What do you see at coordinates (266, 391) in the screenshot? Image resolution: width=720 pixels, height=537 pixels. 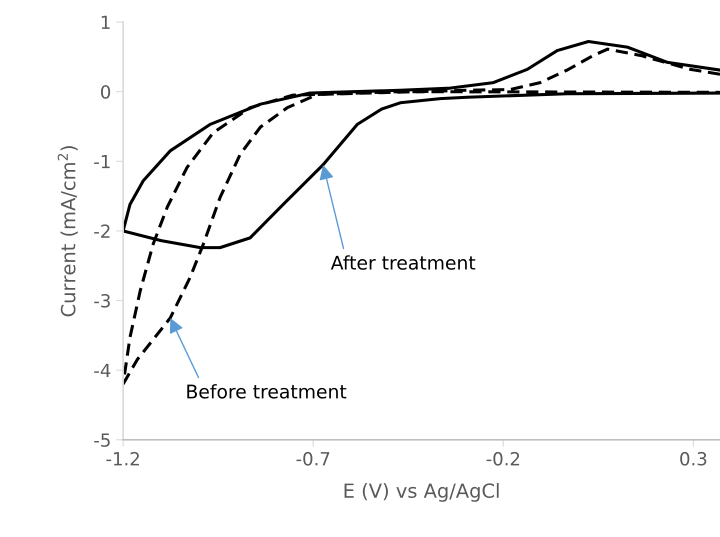 I see `annotation: Before treatment` at bounding box center [266, 391].